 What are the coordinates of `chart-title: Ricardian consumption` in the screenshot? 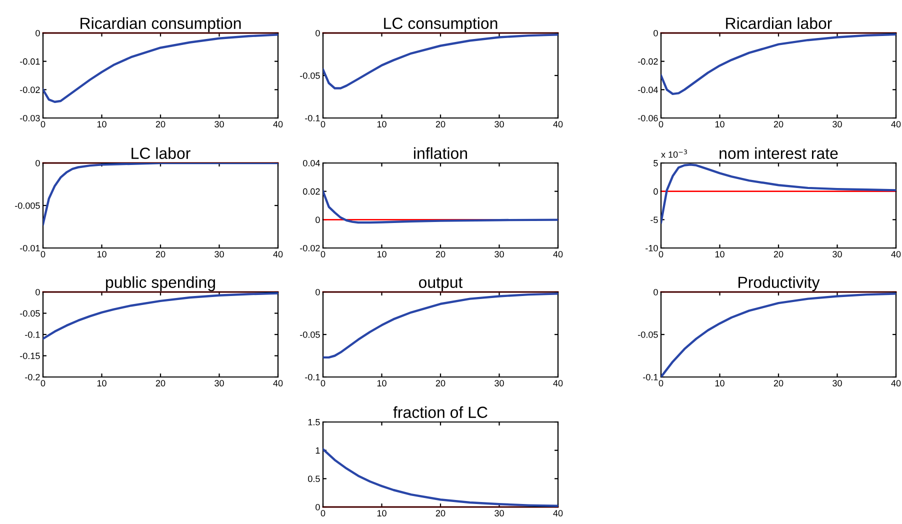 It's located at (160, 24).